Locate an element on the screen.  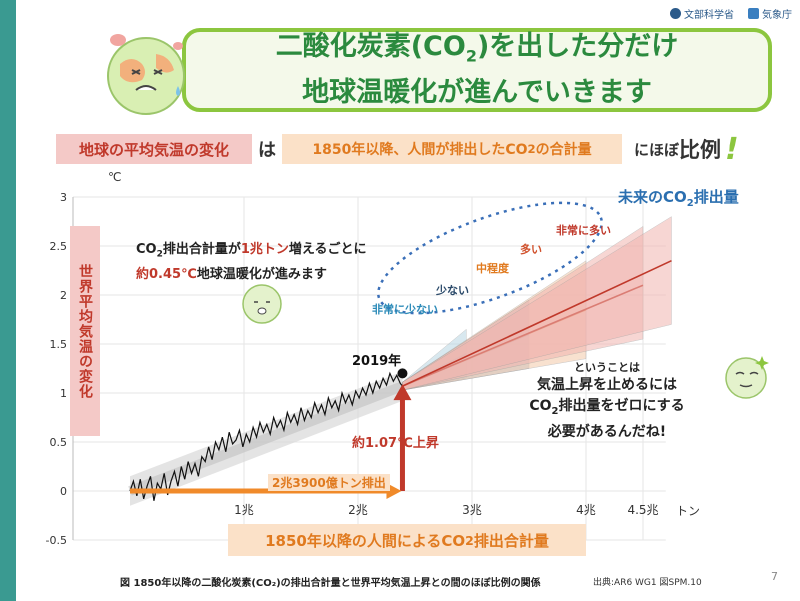
y-tick-label: 1 is located at coordinates (63, 393).